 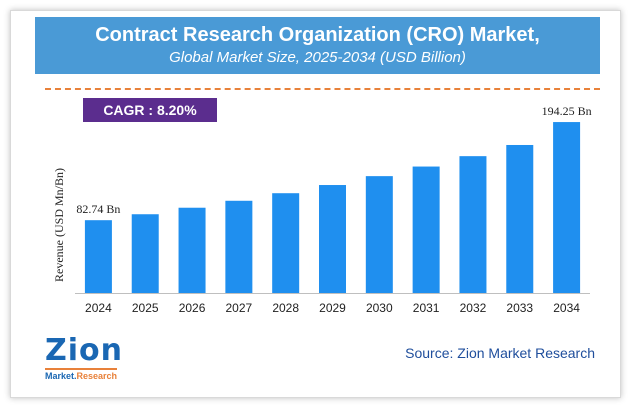 What do you see at coordinates (97, 376) in the screenshot?
I see `logo-research-text: Research` at bounding box center [97, 376].